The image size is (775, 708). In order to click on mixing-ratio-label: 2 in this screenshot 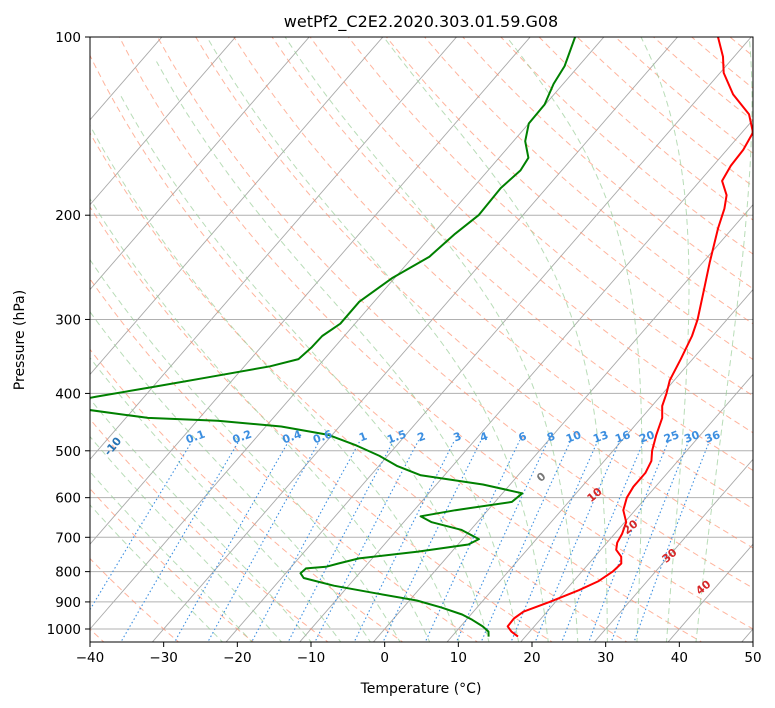, I will do `click(422, 437)`.